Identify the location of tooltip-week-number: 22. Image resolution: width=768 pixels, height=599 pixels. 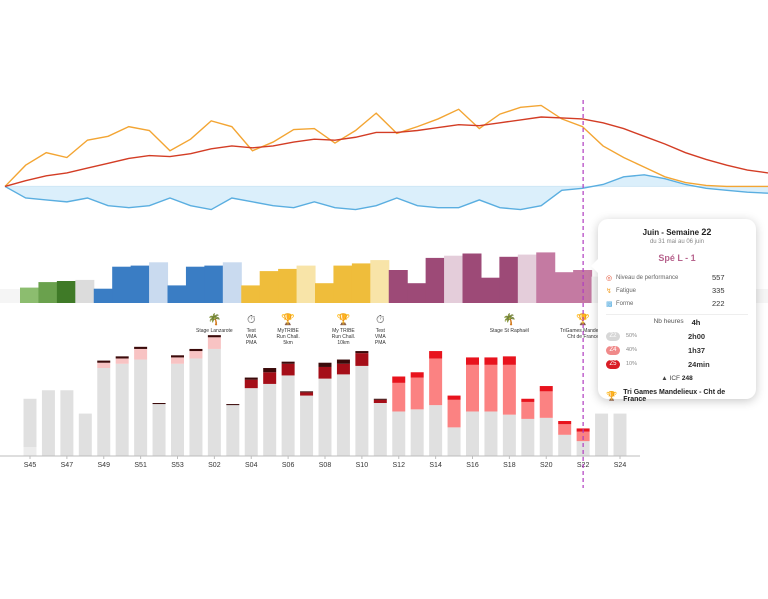
(706, 232).